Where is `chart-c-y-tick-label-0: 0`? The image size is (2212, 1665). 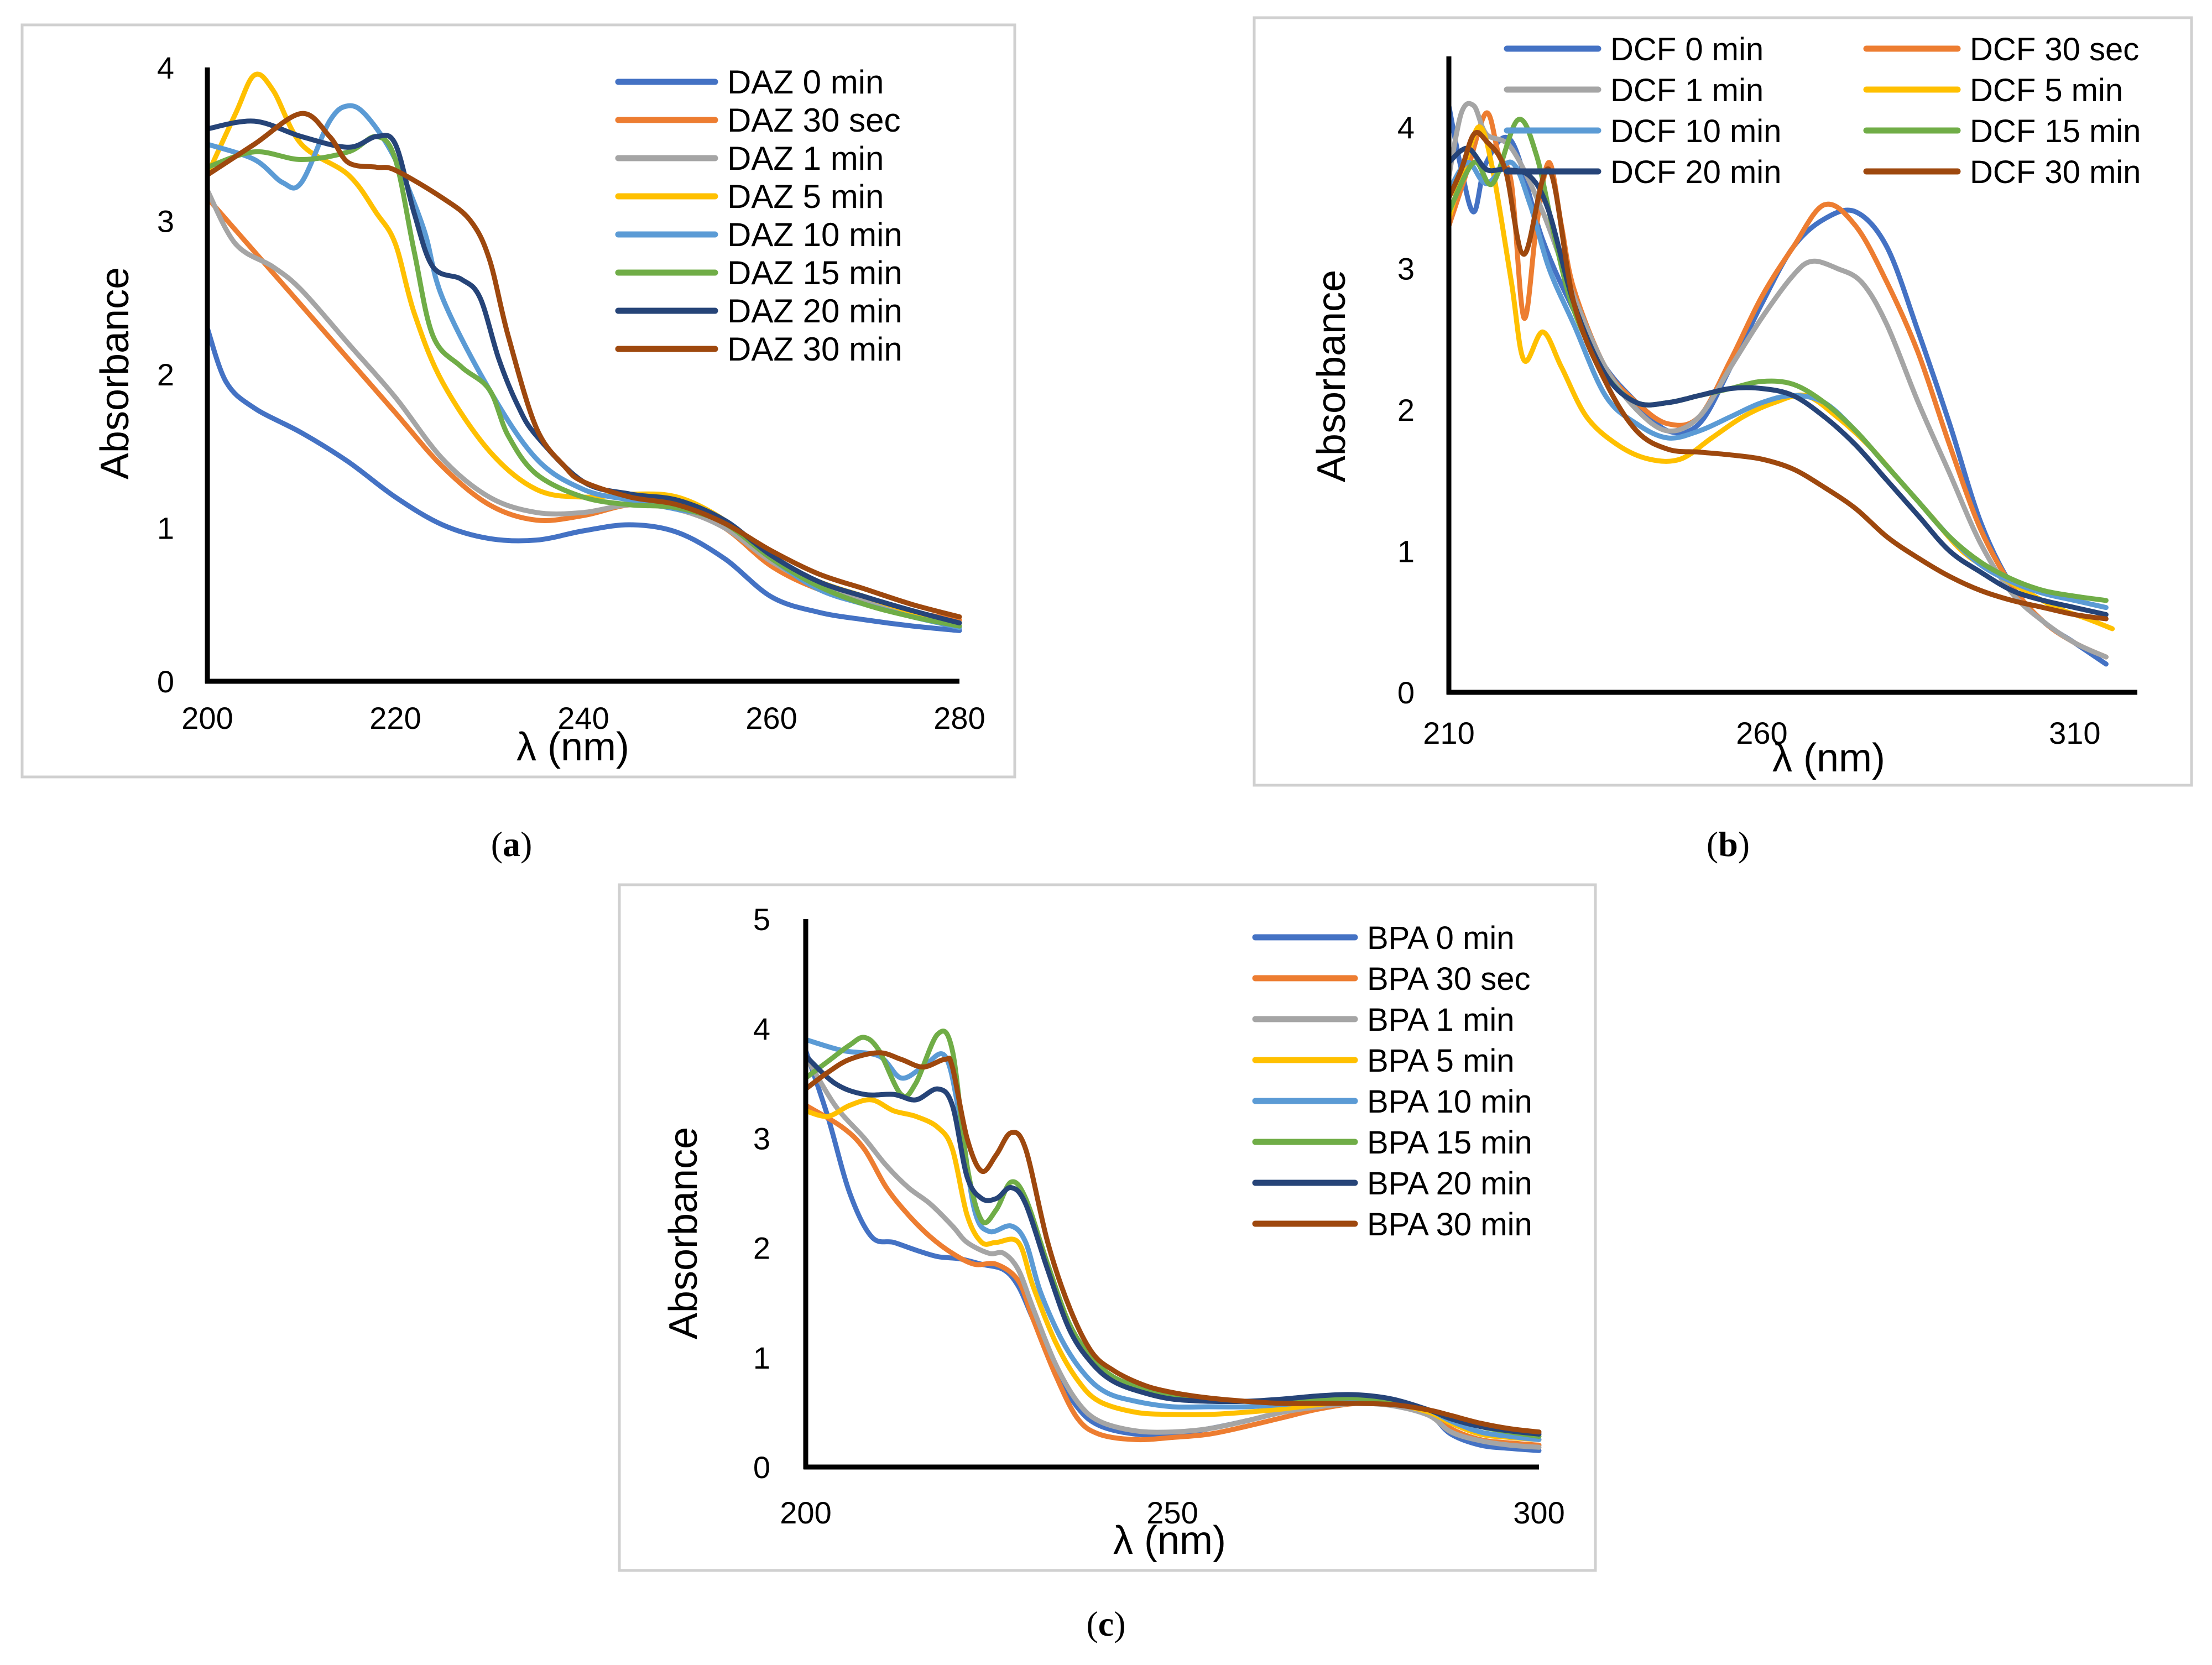 chart-c-y-tick-label-0: 0 is located at coordinates (761, 1467).